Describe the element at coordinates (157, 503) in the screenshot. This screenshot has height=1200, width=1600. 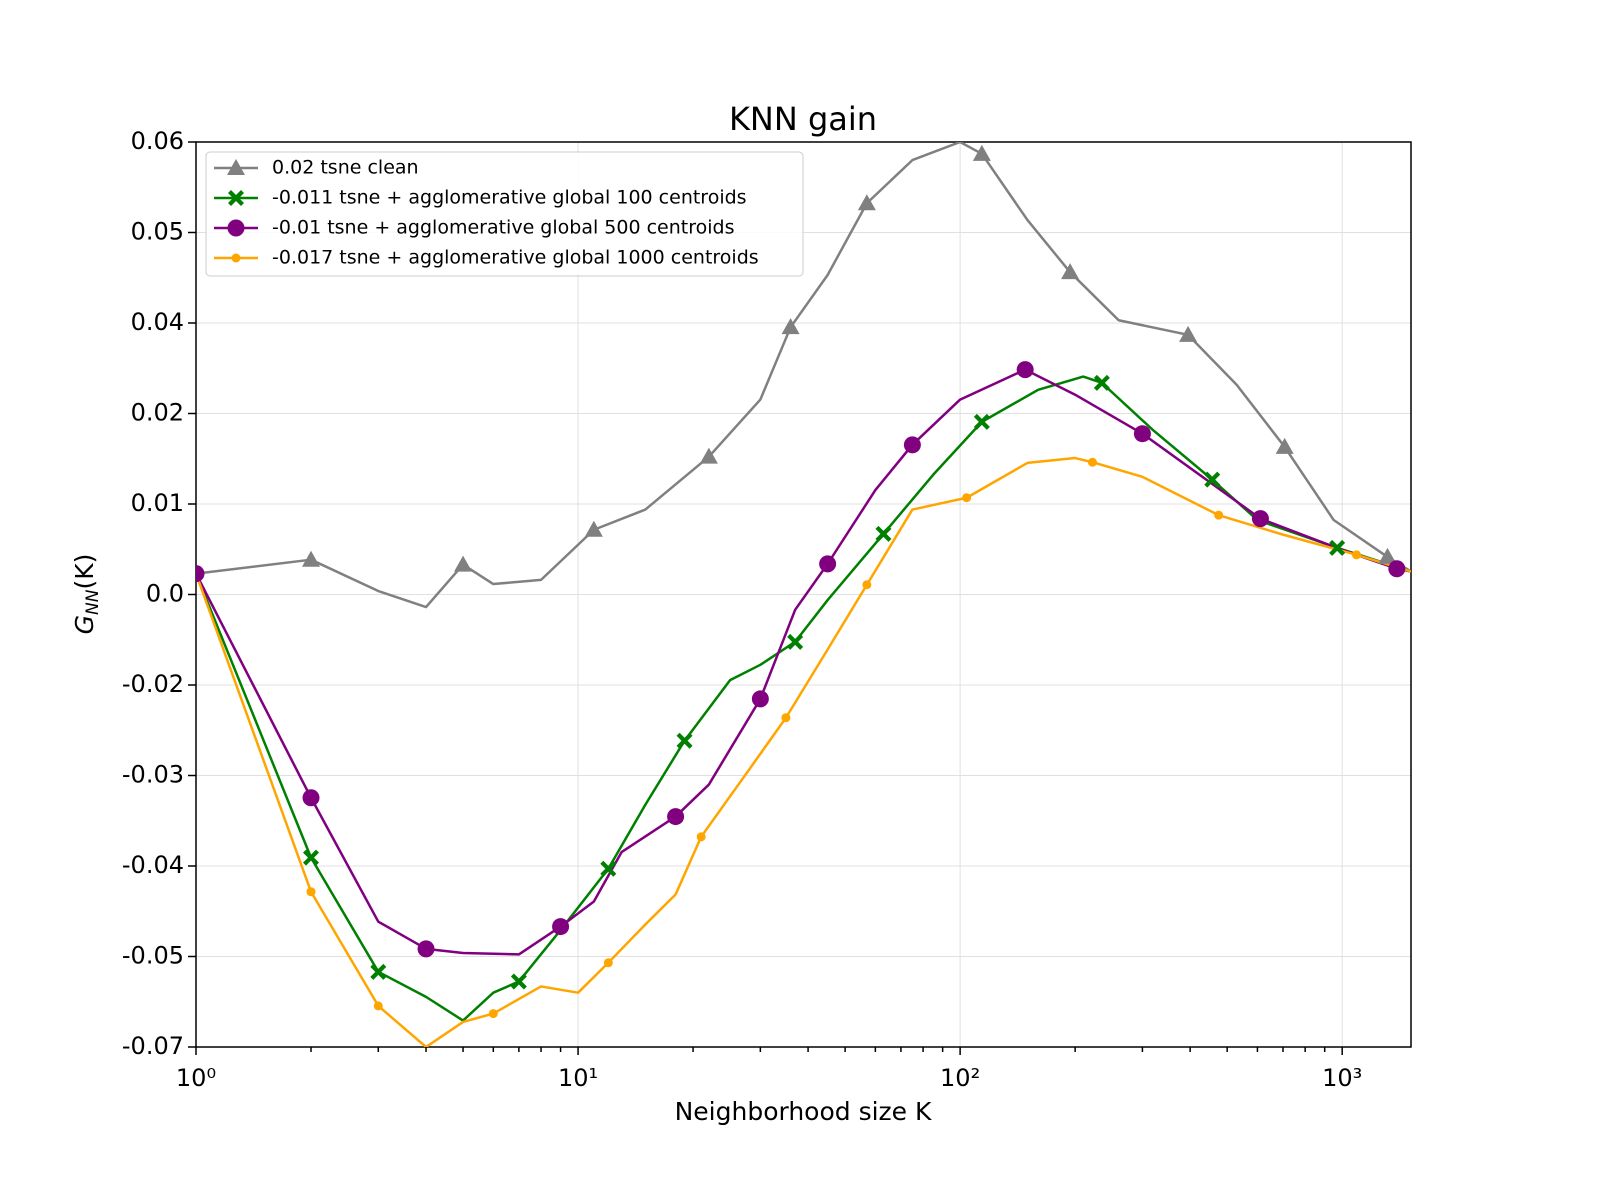
I see `y-tick-label: 0.01` at that location.